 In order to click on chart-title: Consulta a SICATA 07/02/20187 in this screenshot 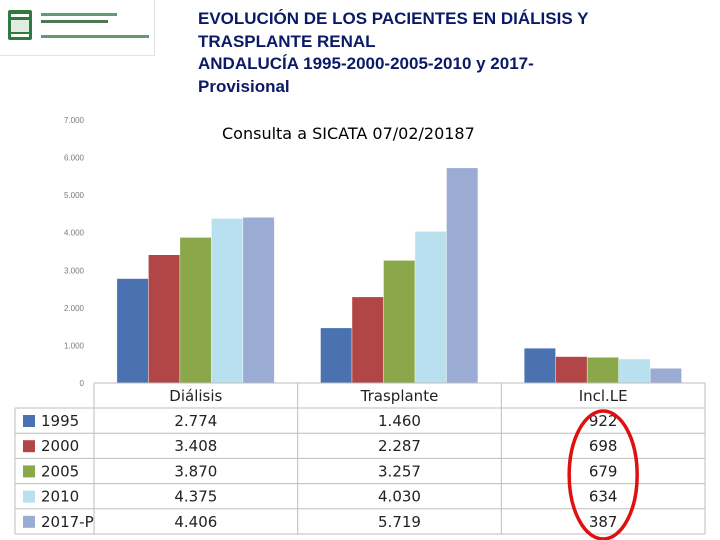, I will do `click(348, 133)`.